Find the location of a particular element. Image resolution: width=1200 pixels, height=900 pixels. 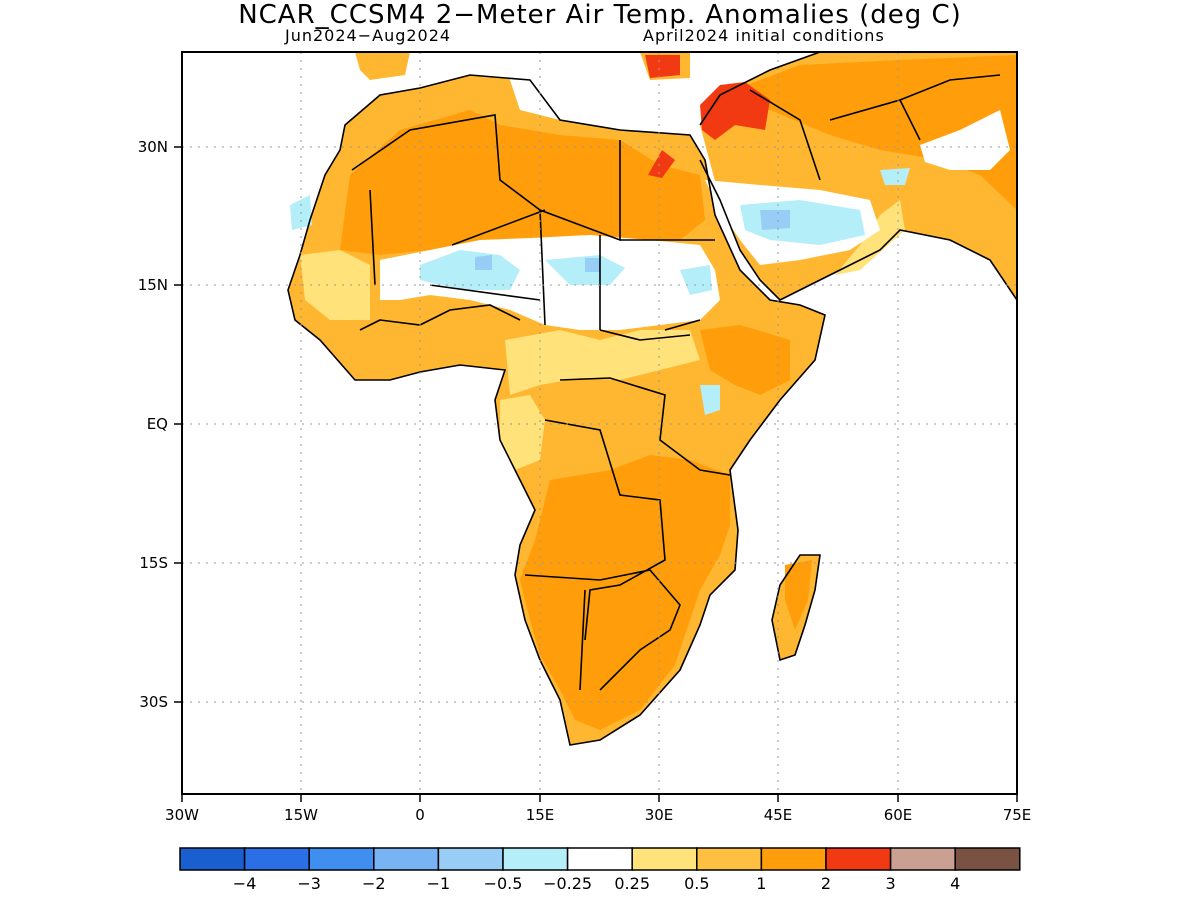

legend-label: 4 is located at coordinates (955, 883).